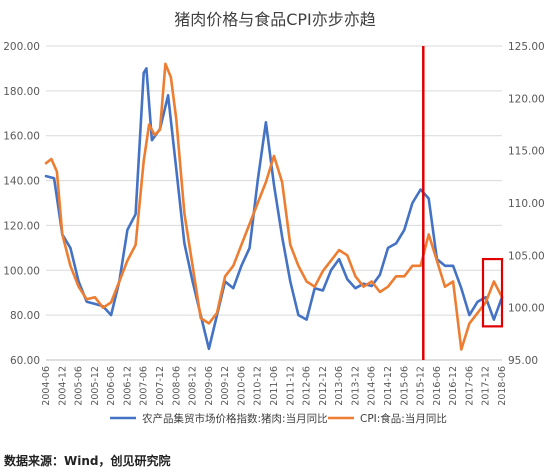 Image resolution: width=550 pixels, height=475 pixels. I want to click on y-right-tick-label: 125.00, so click(526, 47).